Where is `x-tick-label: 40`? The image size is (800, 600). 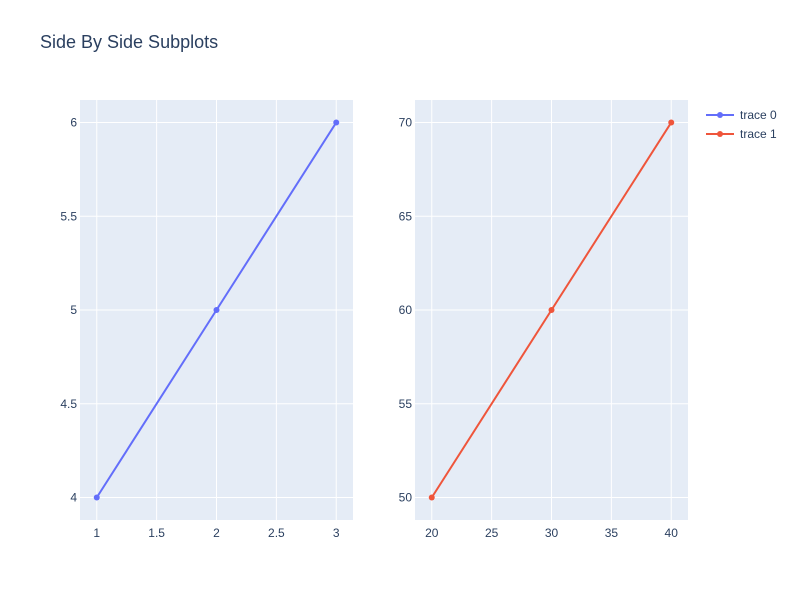 x-tick-label: 40 is located at coordinates (672, 533).